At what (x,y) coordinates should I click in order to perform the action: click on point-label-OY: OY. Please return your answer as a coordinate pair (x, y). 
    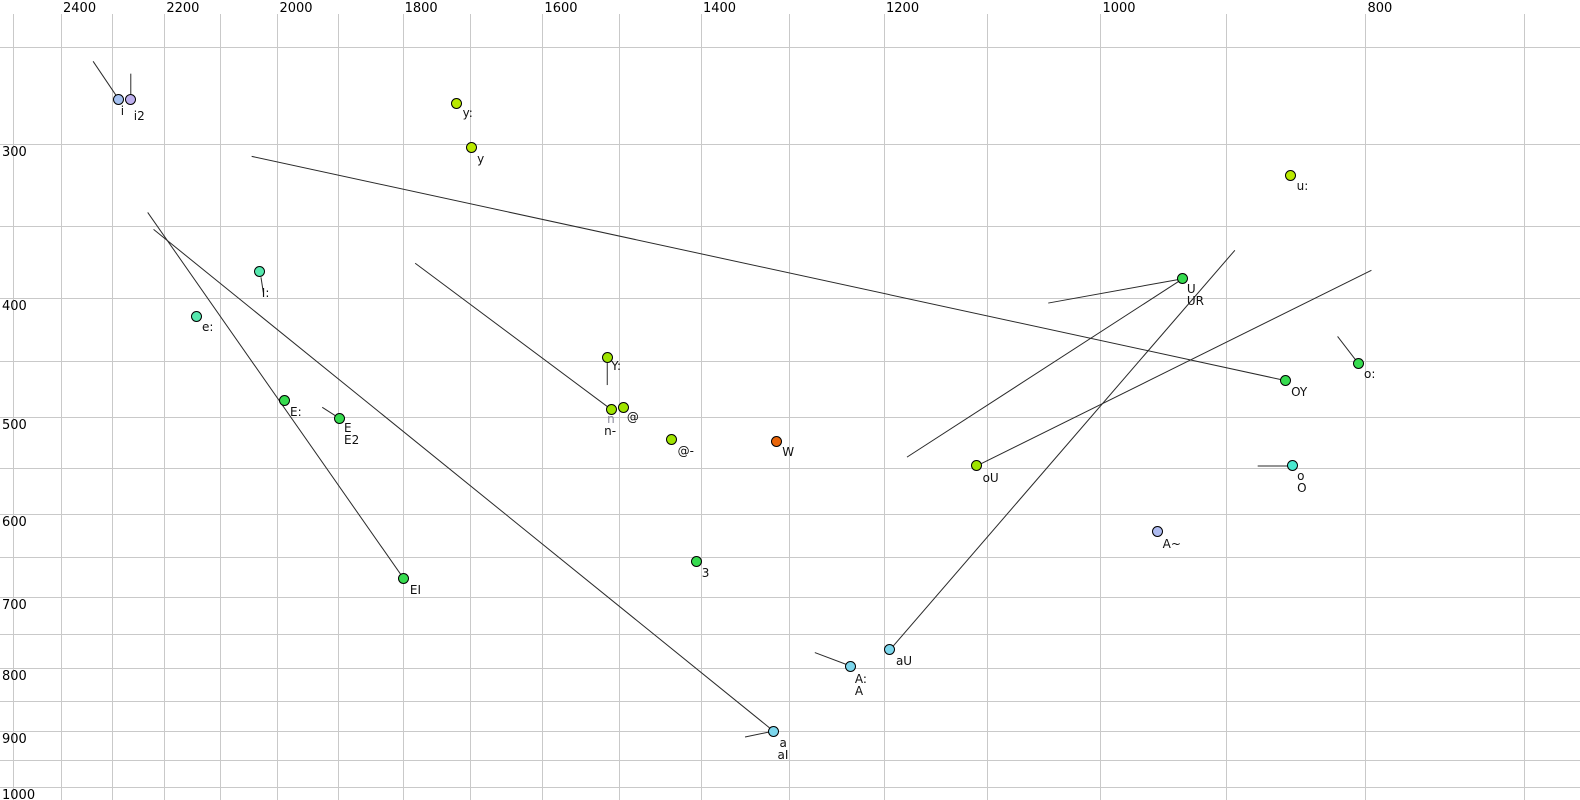
    Looking at the image, I should click on (1299, 392).